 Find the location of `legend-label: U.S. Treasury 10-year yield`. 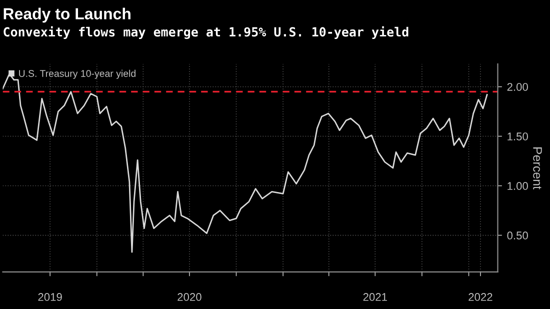

legend-label: U.S. Treasury 10-year yield is located at coordinates (77, 74).